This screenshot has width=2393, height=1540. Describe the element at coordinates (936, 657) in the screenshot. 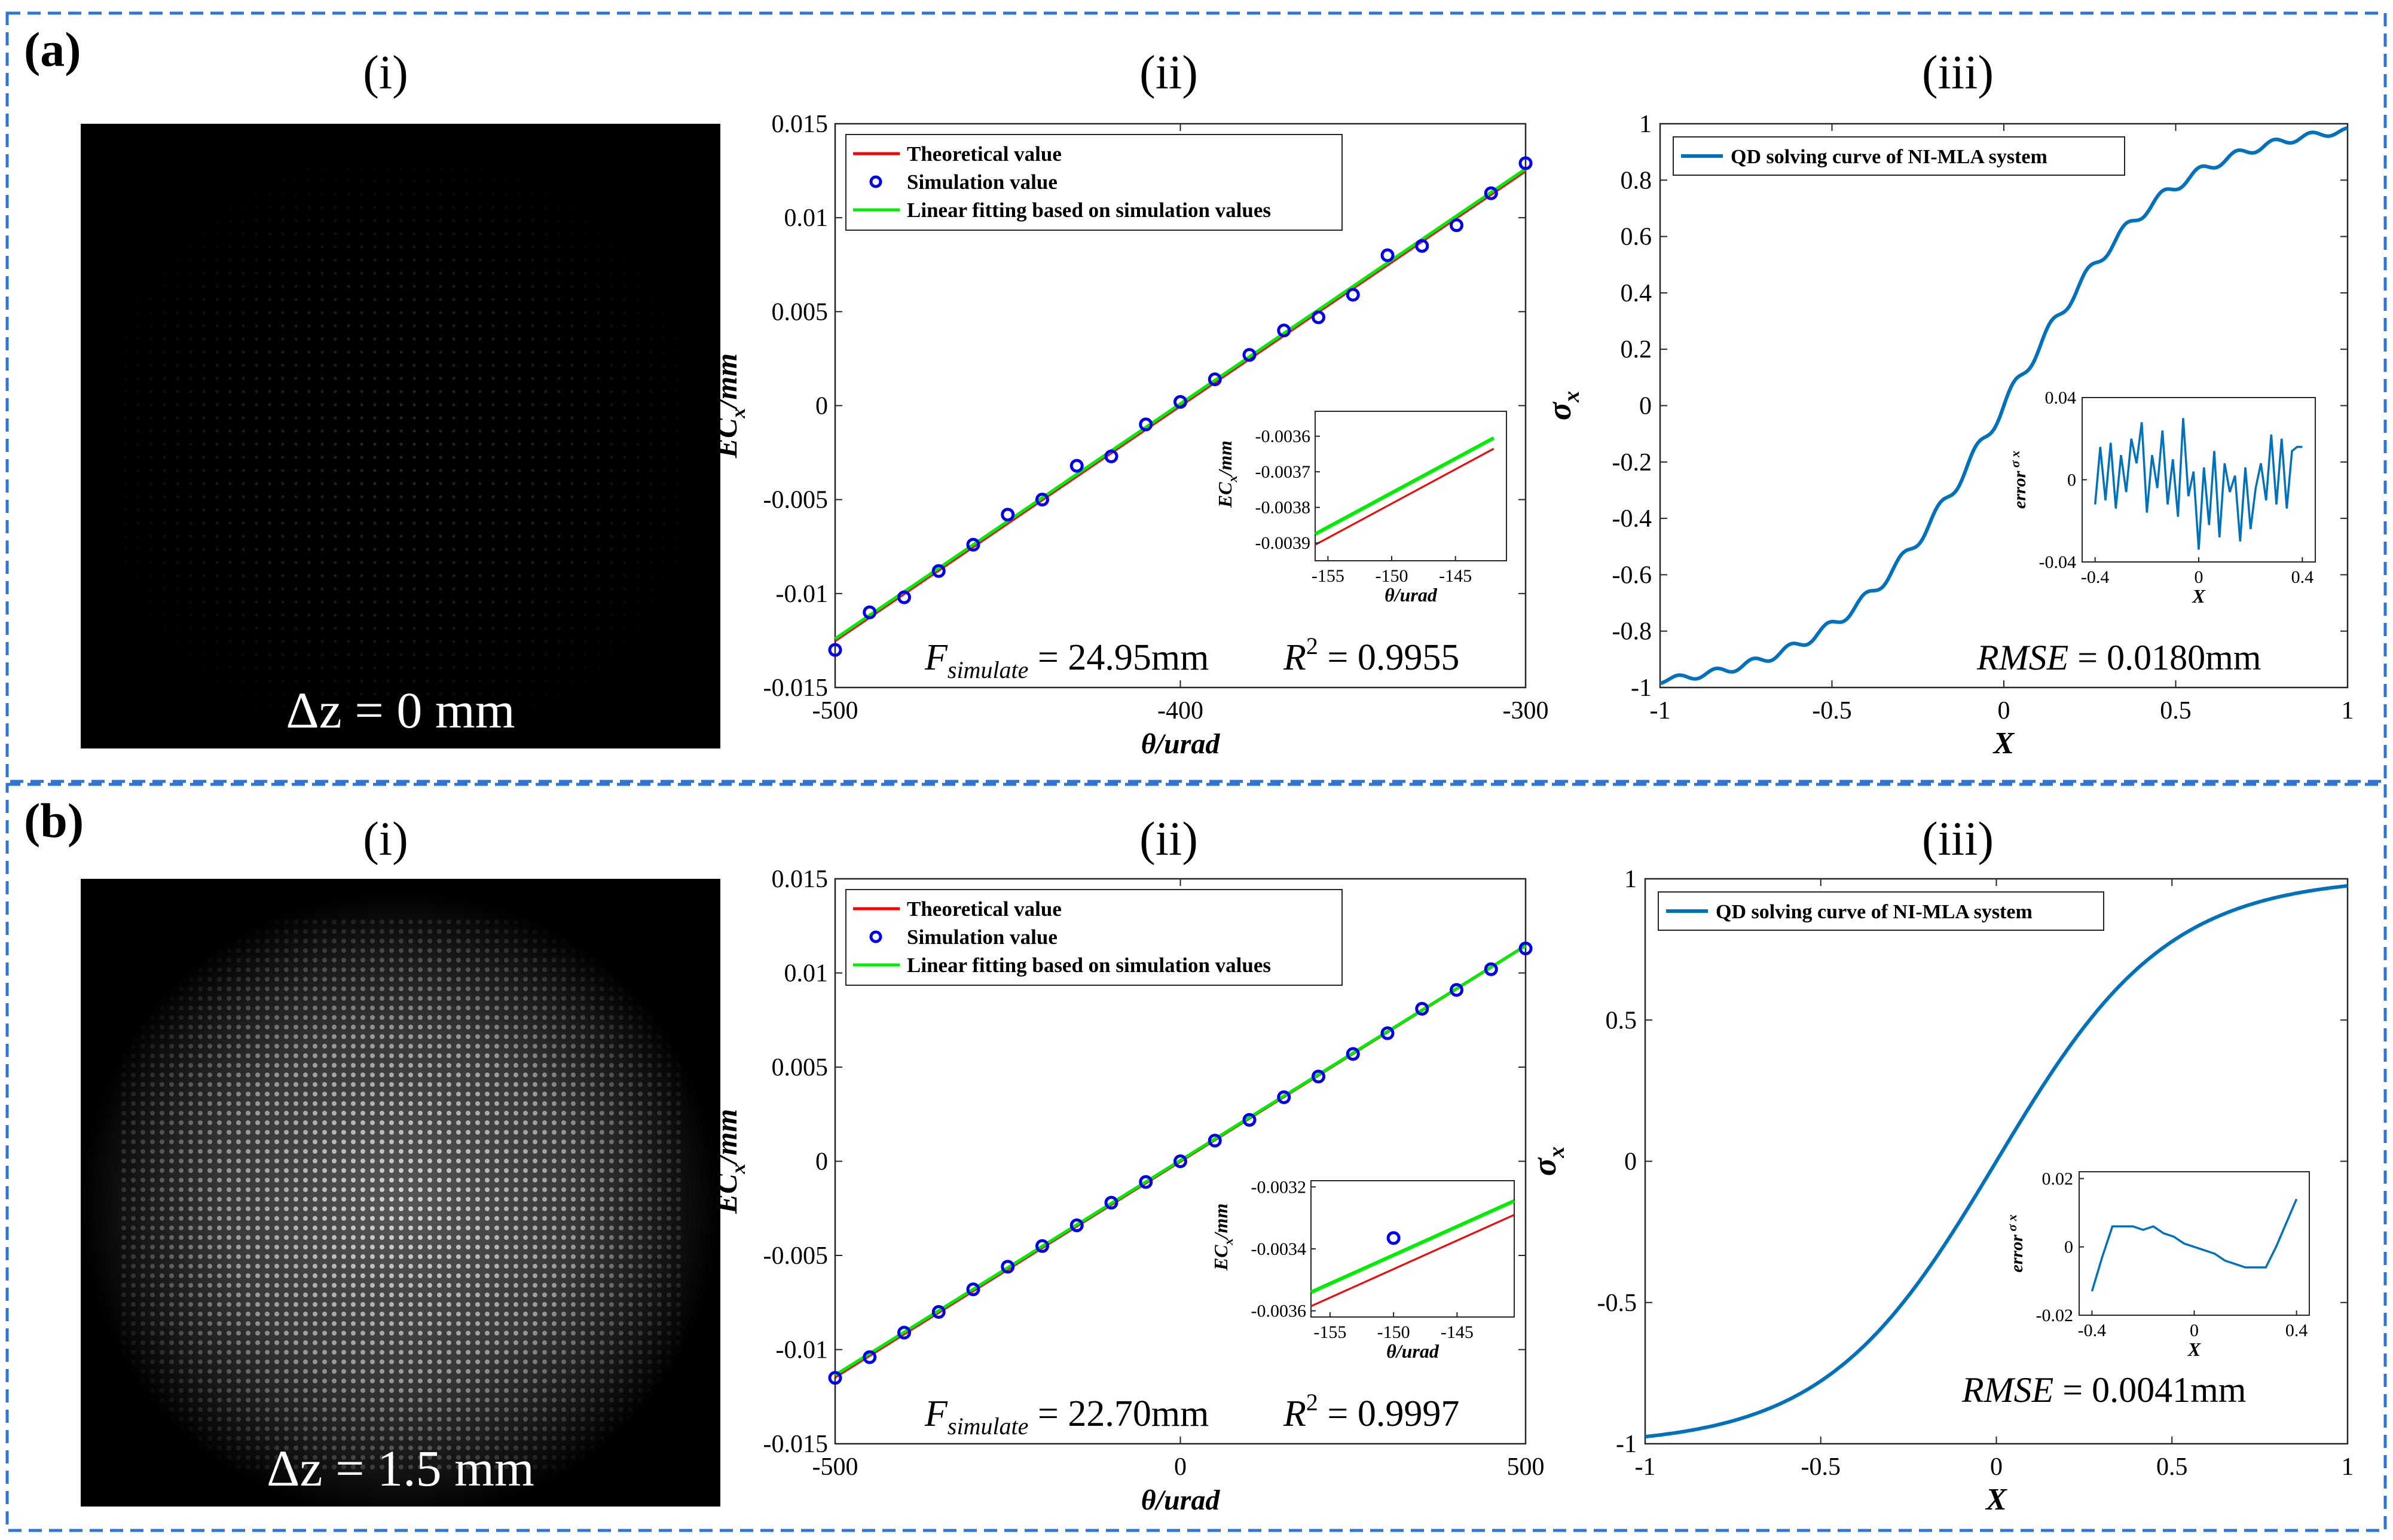

I see `text-part: F` at that location.